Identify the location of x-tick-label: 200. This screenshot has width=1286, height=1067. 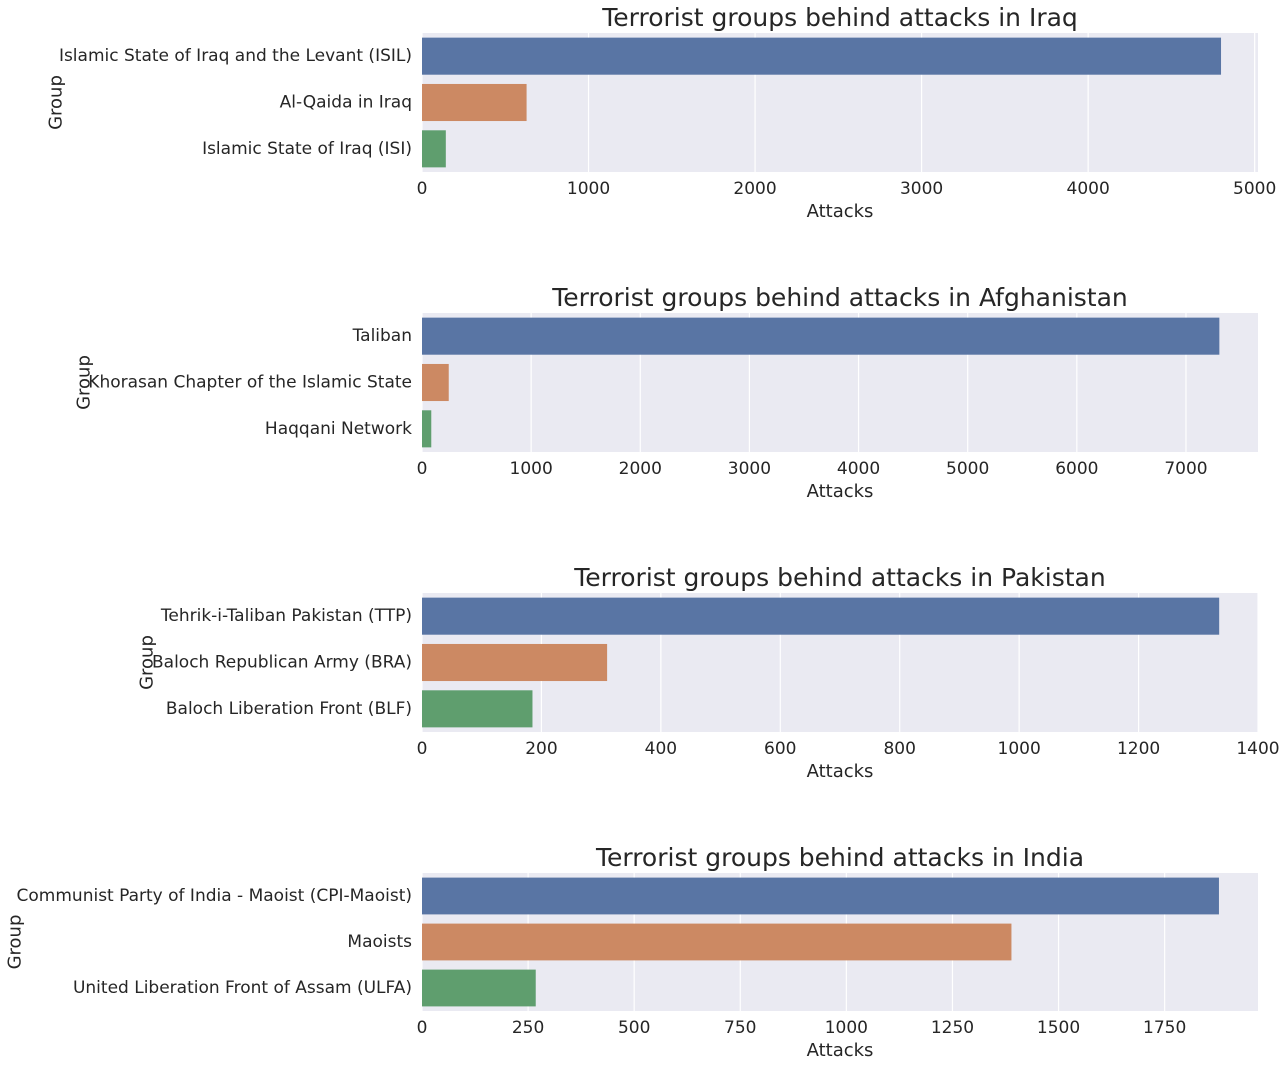
(541, 749).